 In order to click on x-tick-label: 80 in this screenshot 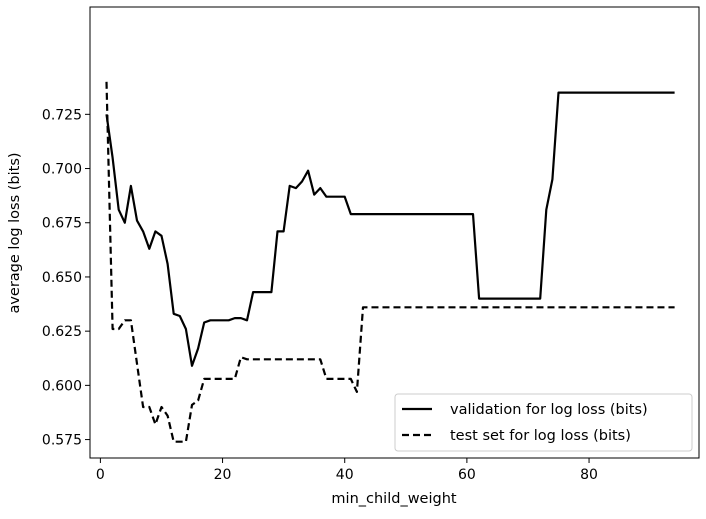, I will do `click(589, 475)`.